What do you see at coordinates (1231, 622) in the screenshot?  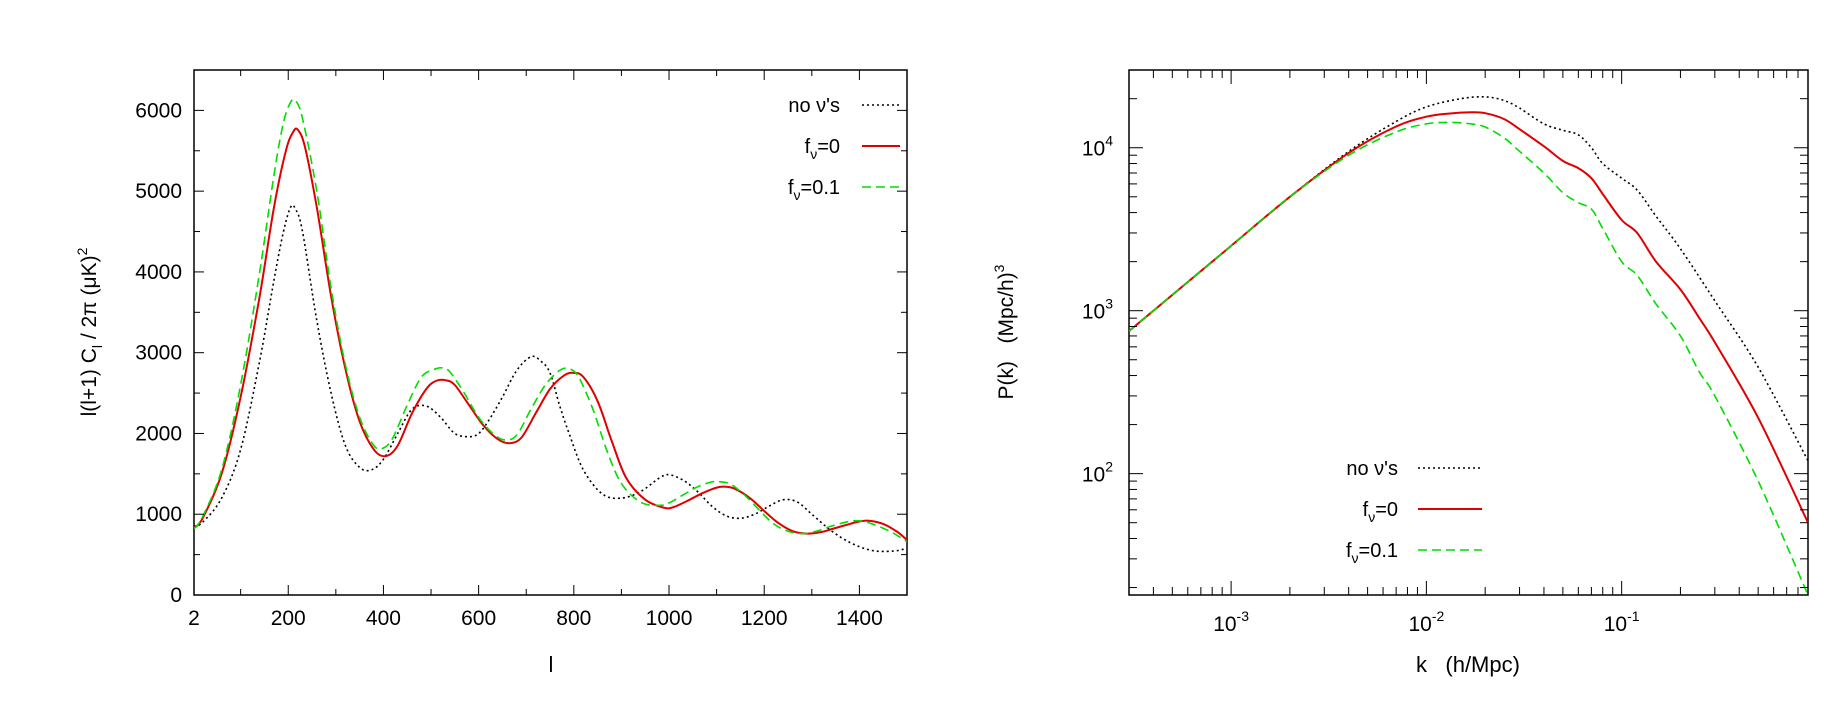 I see `pk-x-tick-label: 10⁻³` at bounding box center [1231, 622].